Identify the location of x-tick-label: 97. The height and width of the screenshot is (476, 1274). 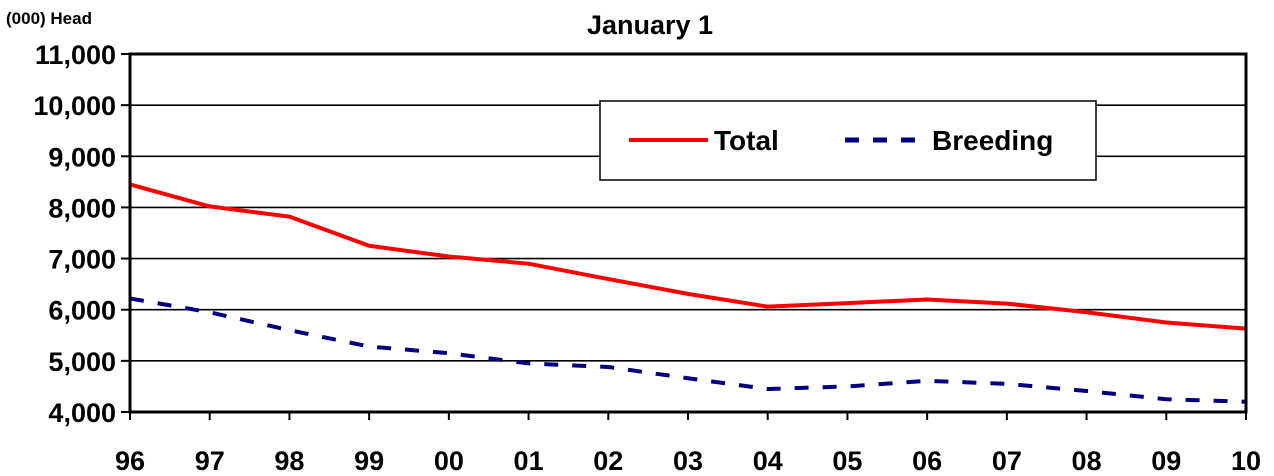
(210, 461).